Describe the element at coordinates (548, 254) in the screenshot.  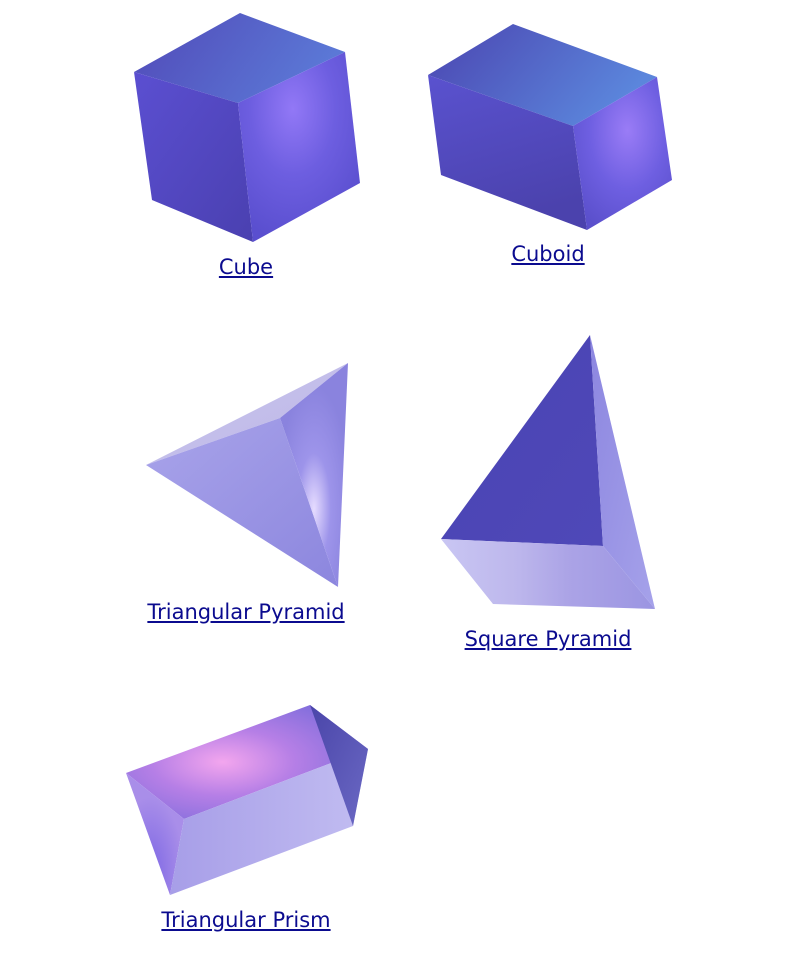
I see `cuboid-link: Cuboid` at that location.